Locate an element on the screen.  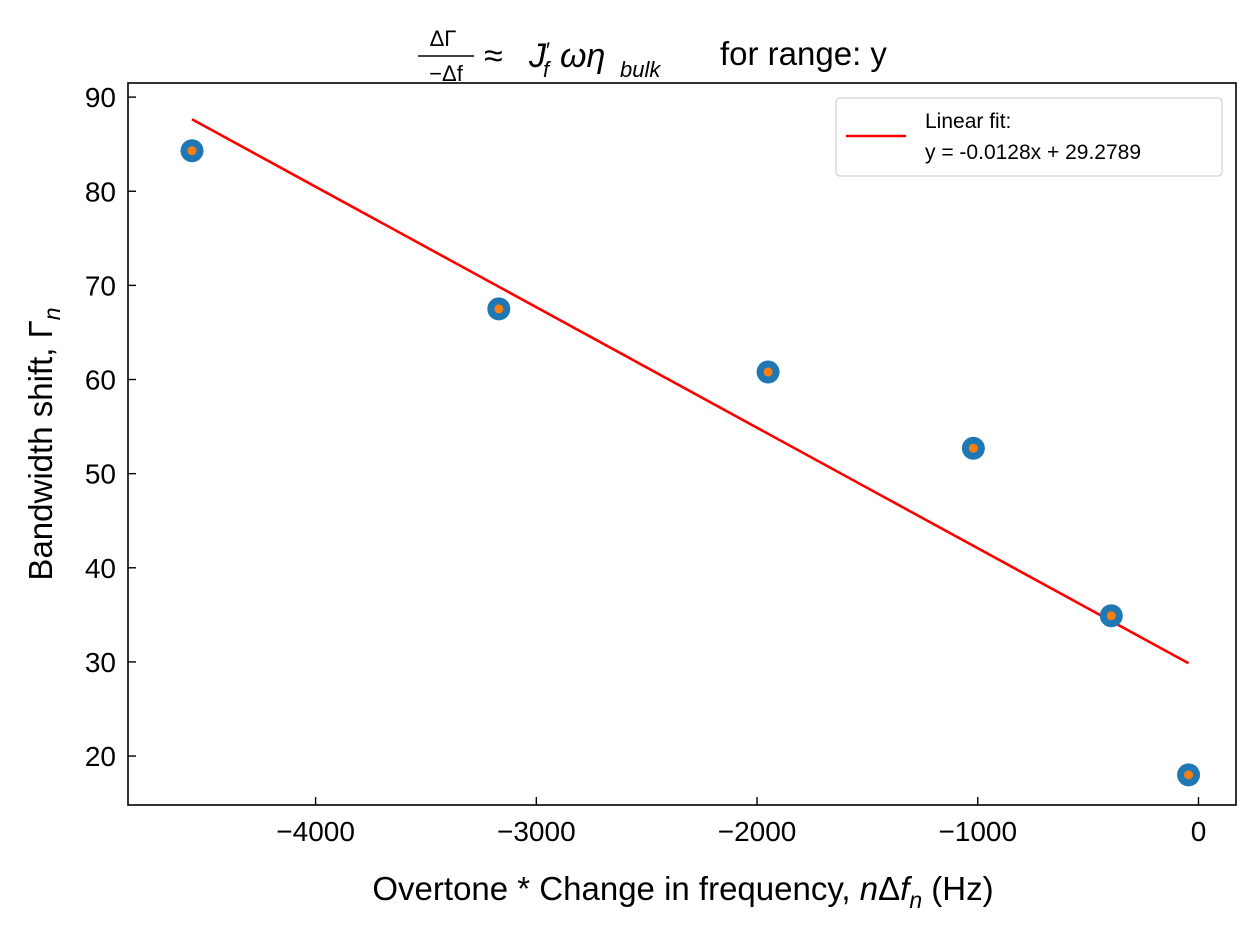
legend-fit-name: Linear fit: is located at coordinates (968, 121).